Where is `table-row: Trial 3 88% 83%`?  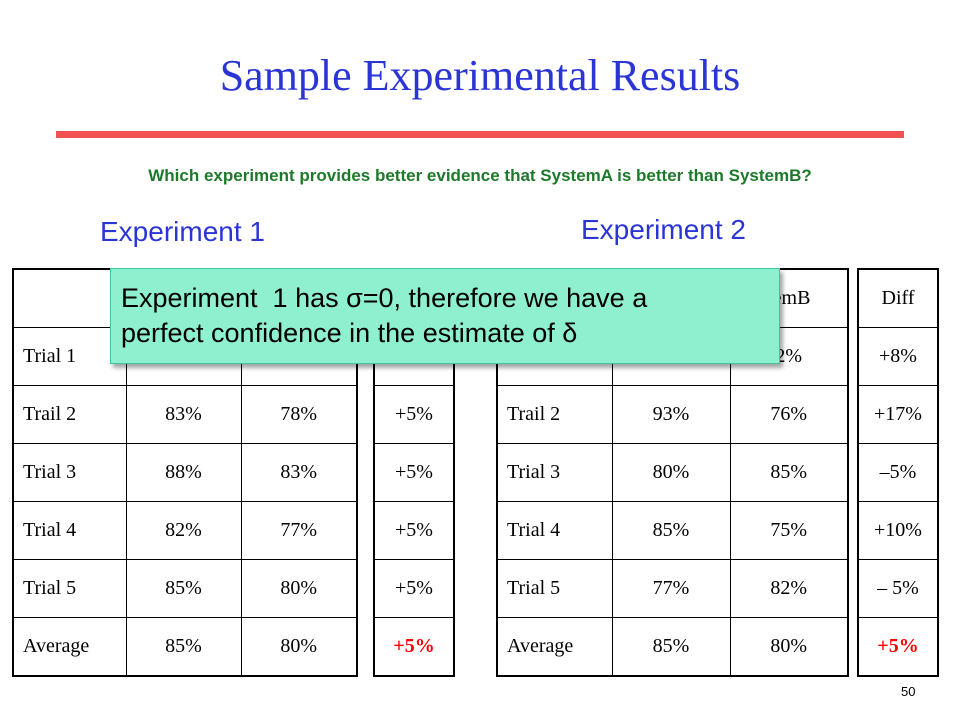 table-row: Trial 3 88% 83% is located at coordinates (185, 472).